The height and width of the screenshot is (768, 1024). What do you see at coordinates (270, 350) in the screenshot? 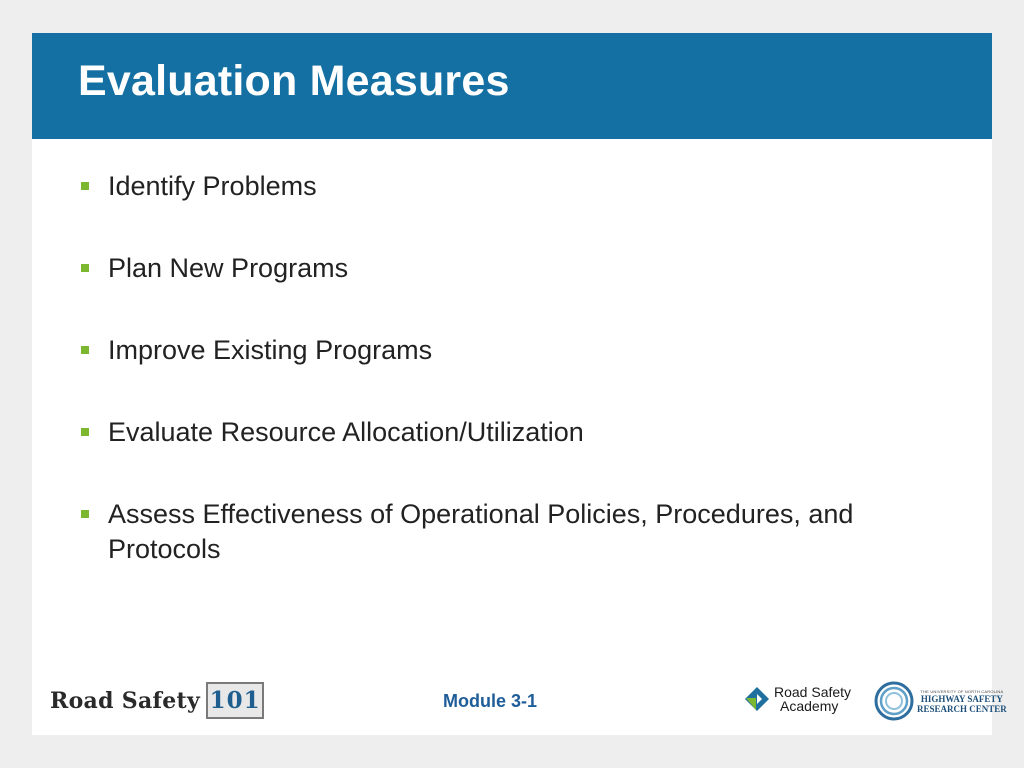
I see `bullet-text: Improve Existing Programs` at bounding box center [270, 350].